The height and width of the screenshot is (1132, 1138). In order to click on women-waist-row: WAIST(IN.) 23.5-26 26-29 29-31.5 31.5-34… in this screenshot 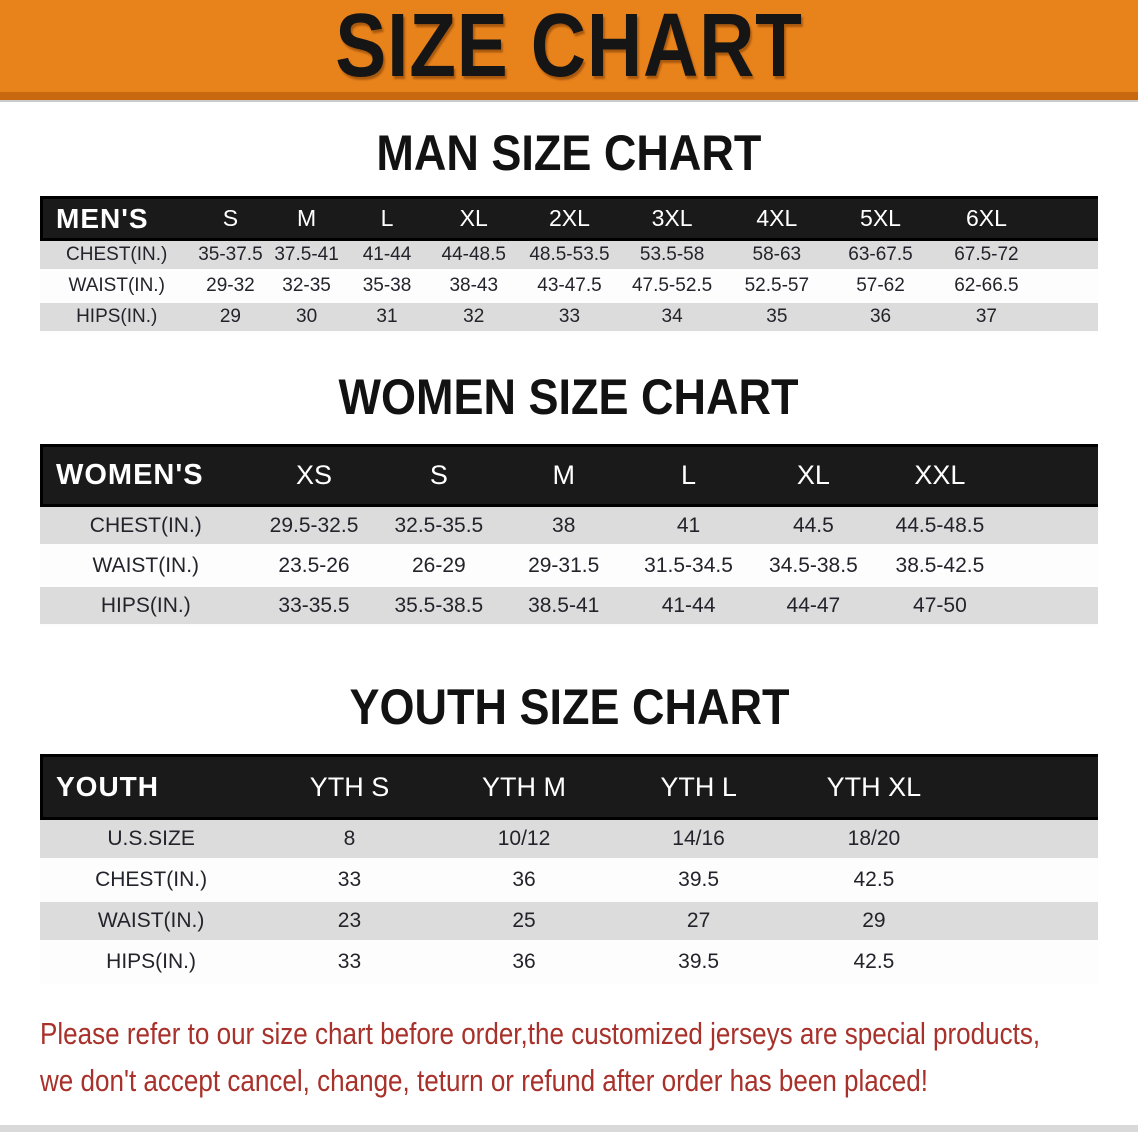, I will do `click(569, 567)`.